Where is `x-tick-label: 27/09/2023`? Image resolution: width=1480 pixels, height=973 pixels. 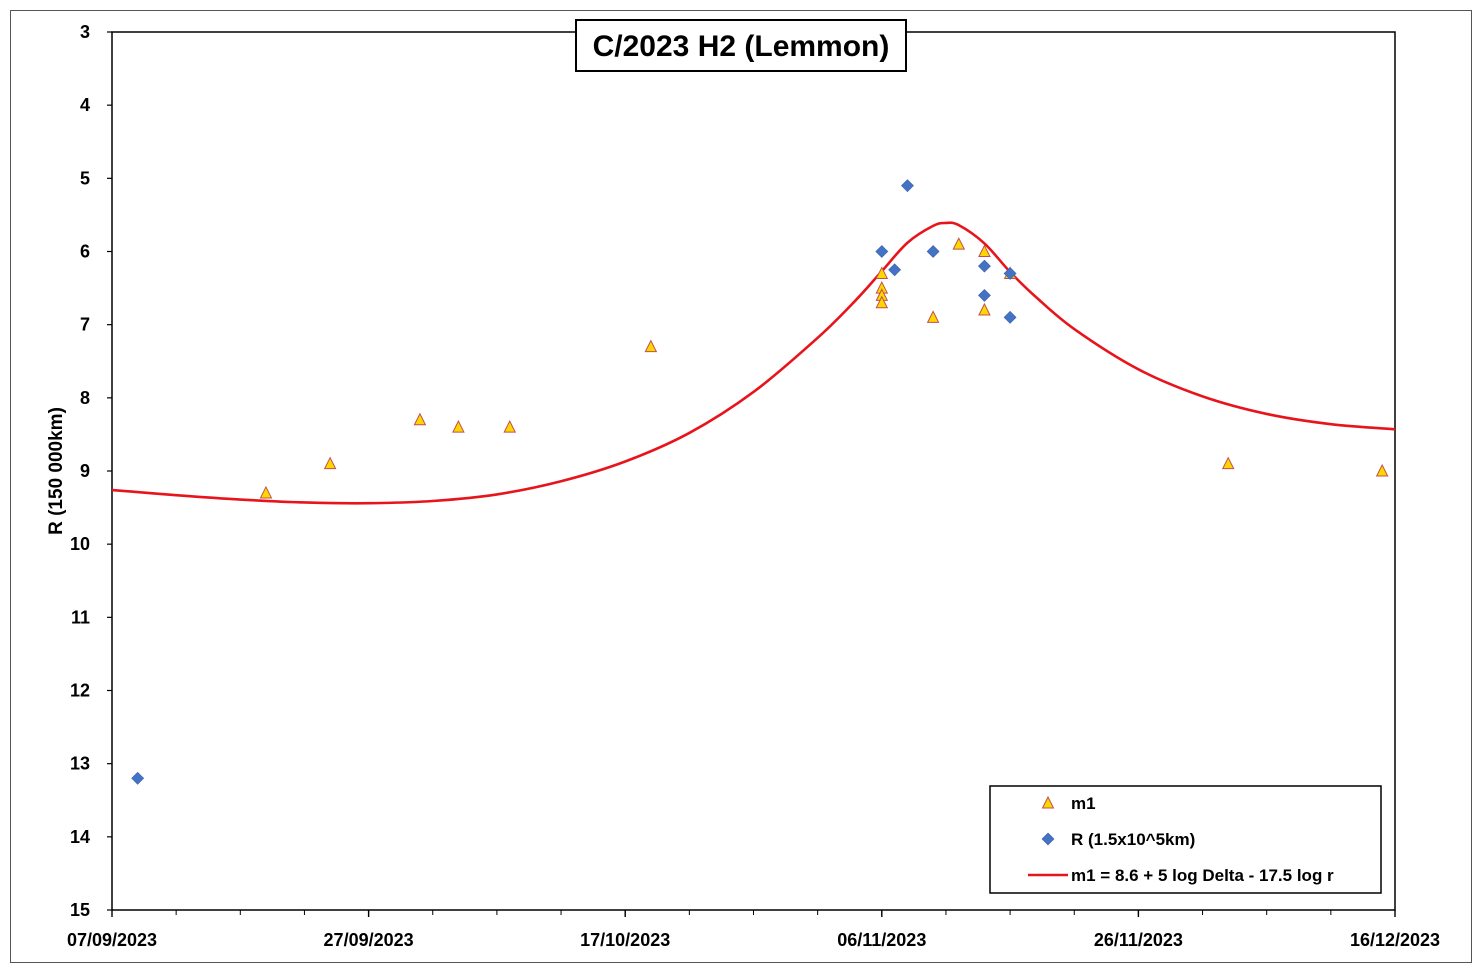
x-tick-label: 27/09/2023 is located at coordinates (369, 940).